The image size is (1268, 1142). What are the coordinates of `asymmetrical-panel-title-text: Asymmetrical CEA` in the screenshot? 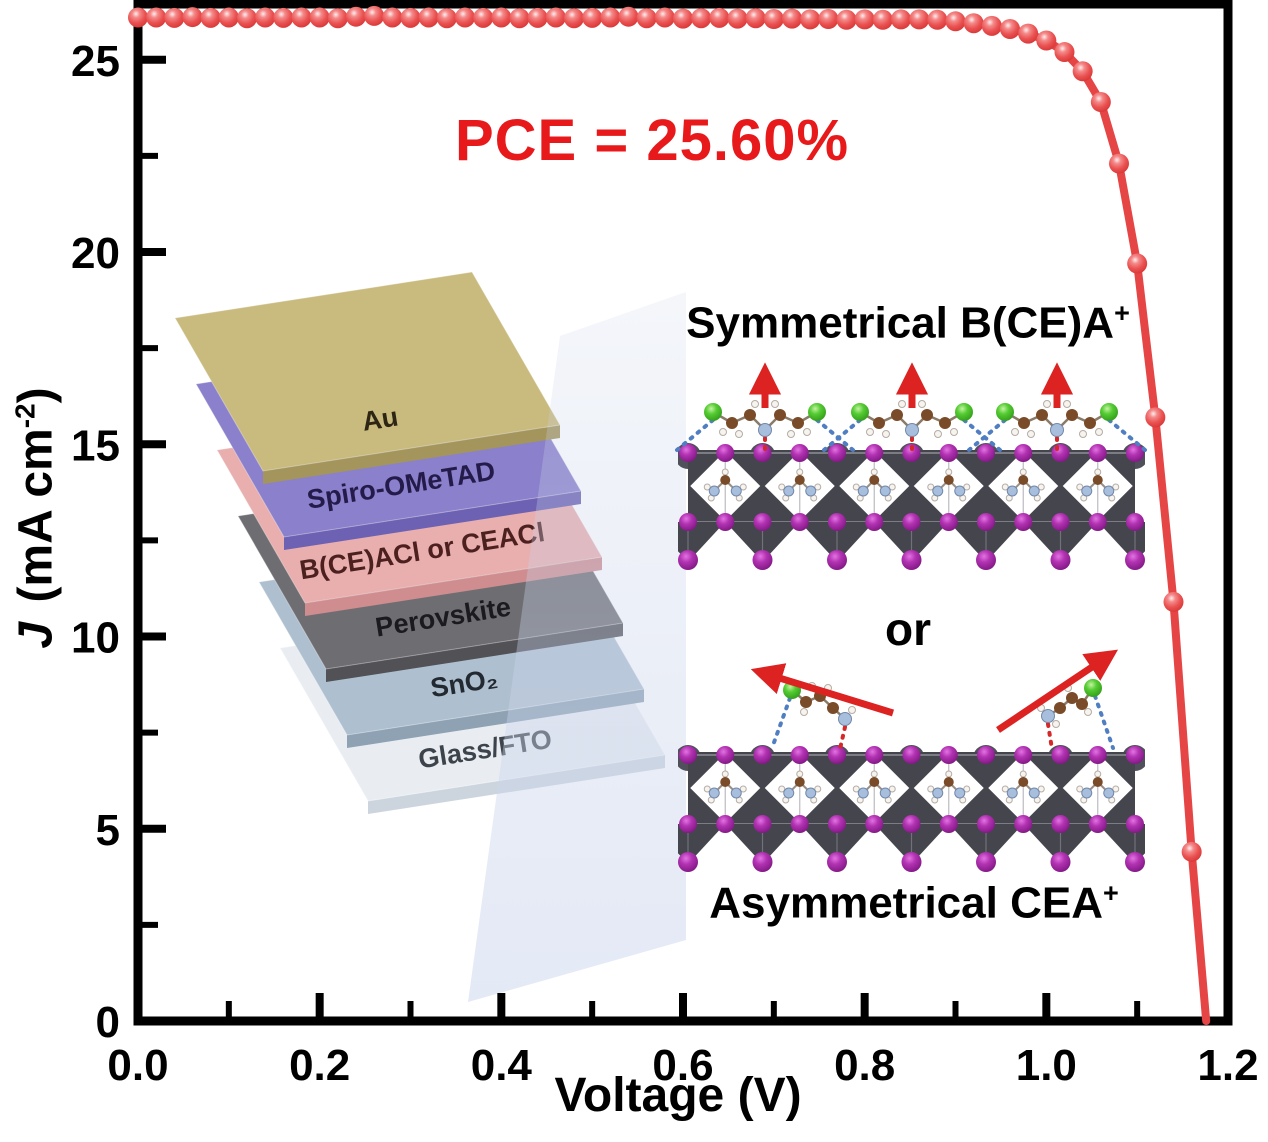 It's located at (906, 903).